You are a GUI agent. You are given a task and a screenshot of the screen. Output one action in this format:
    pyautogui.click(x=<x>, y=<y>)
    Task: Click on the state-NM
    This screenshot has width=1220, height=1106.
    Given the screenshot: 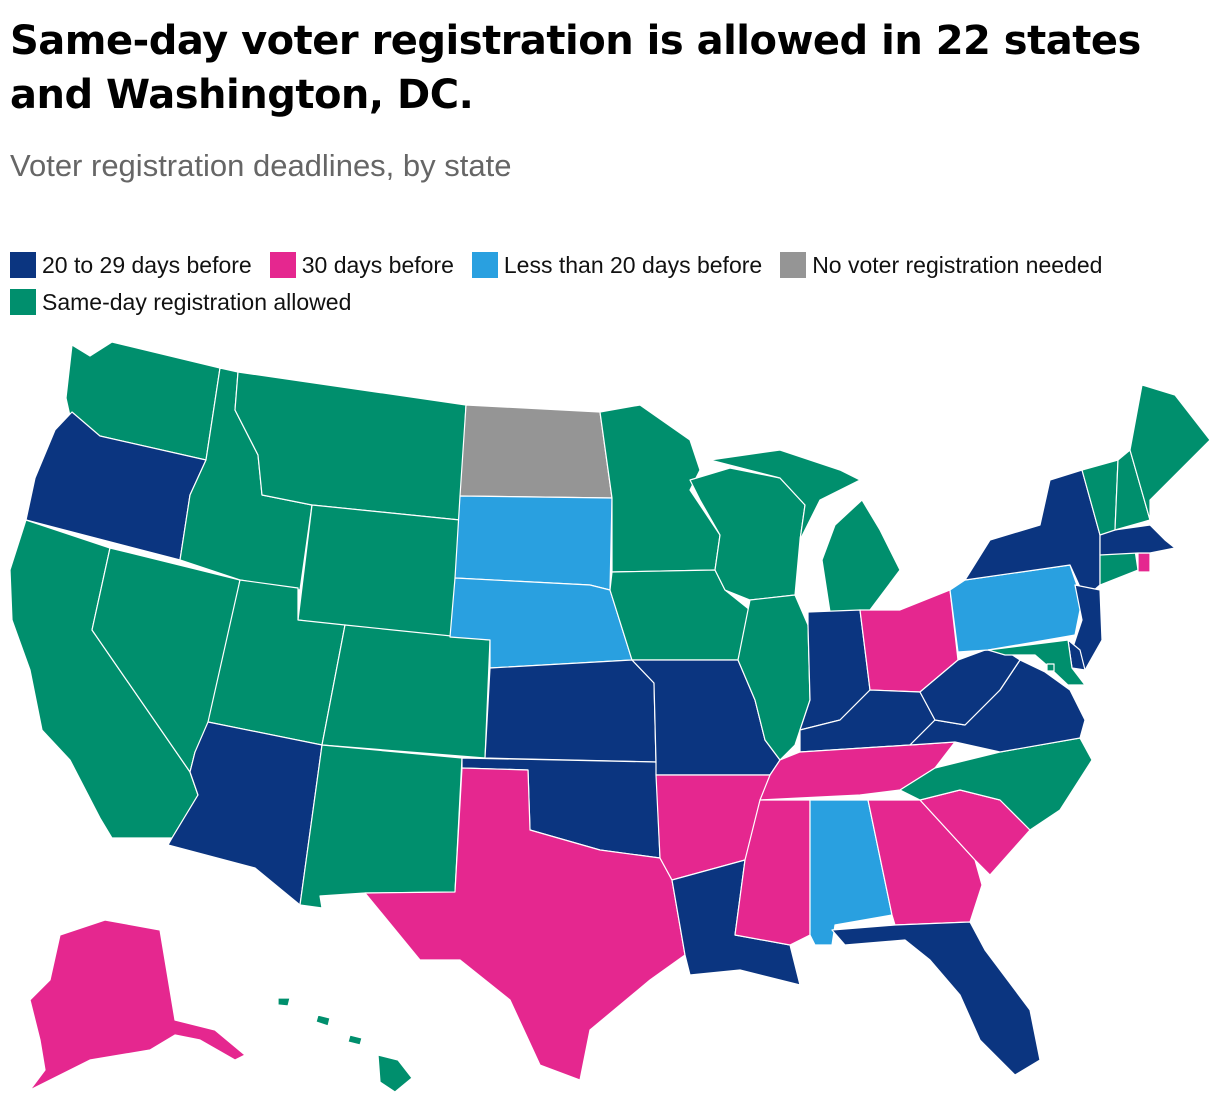 What is the action you would take?
    pyautogui.click(x=381, y=826)
    